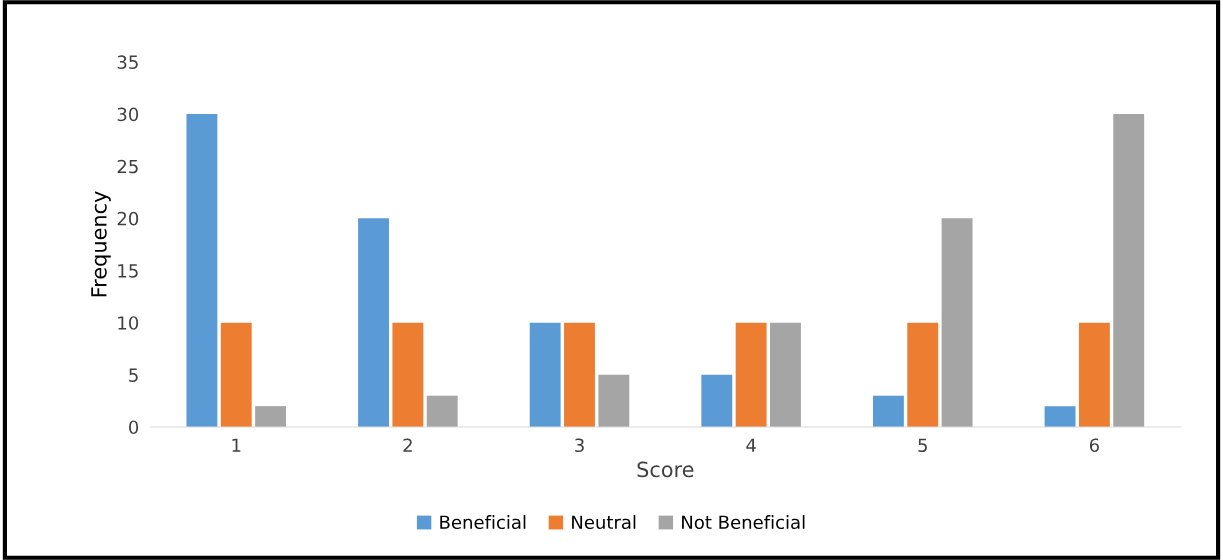  Describe the element at coordinates (128, 323) in the screenshot. I see `y-tick-label: 10` at that location.